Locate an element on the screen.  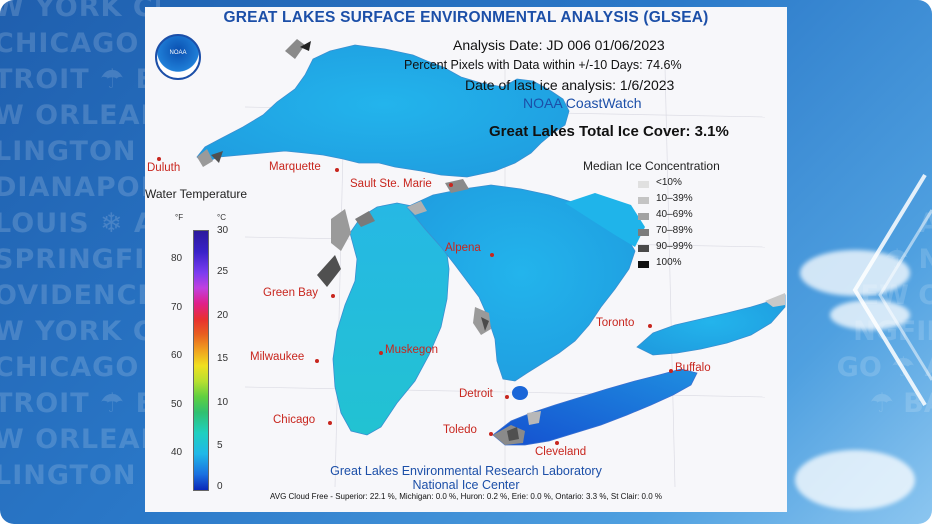
ice-legend-label: 100% is located at coordinates (669, 262).